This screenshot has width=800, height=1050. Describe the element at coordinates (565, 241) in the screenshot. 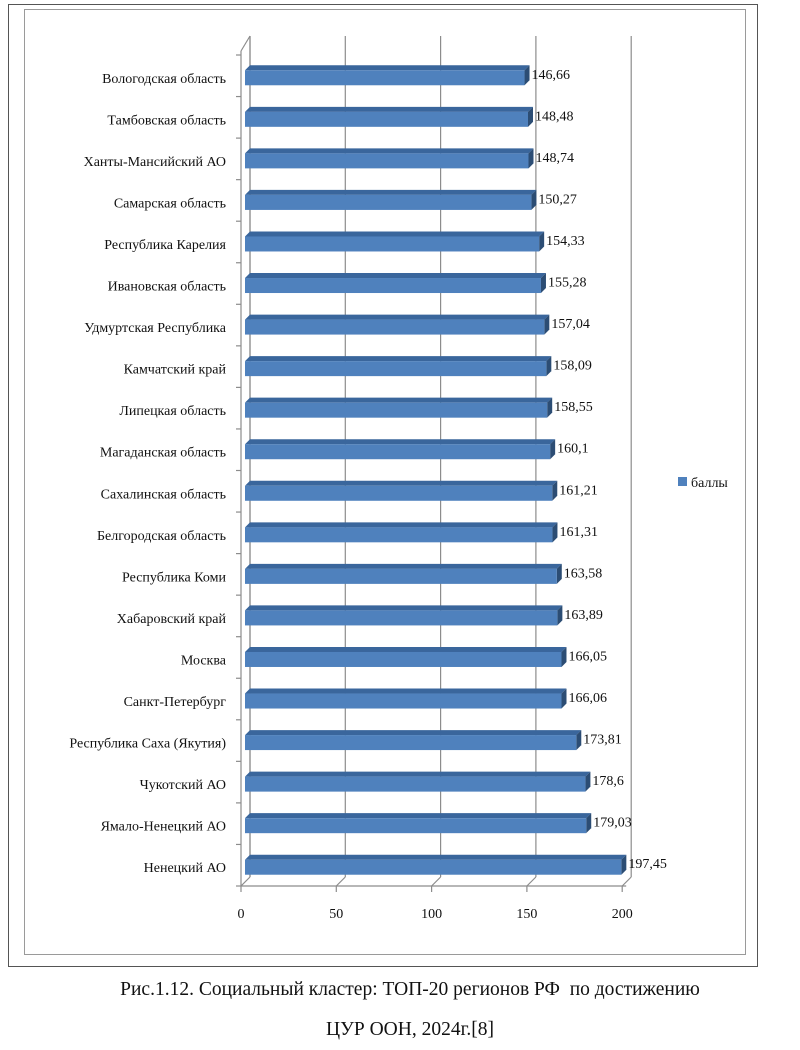

I see `data-label: 154,33` at that location.